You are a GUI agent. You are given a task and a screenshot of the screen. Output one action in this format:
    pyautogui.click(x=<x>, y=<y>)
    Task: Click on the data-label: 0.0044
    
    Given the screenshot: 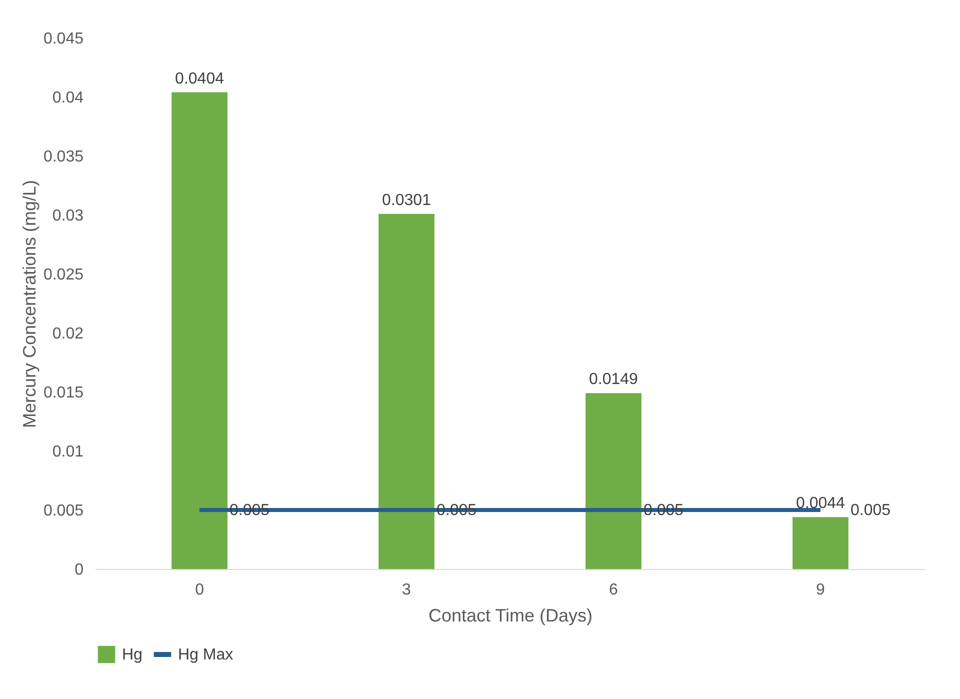 What is the action you would take?
    pyautogui.click(x=821, y=503)
    